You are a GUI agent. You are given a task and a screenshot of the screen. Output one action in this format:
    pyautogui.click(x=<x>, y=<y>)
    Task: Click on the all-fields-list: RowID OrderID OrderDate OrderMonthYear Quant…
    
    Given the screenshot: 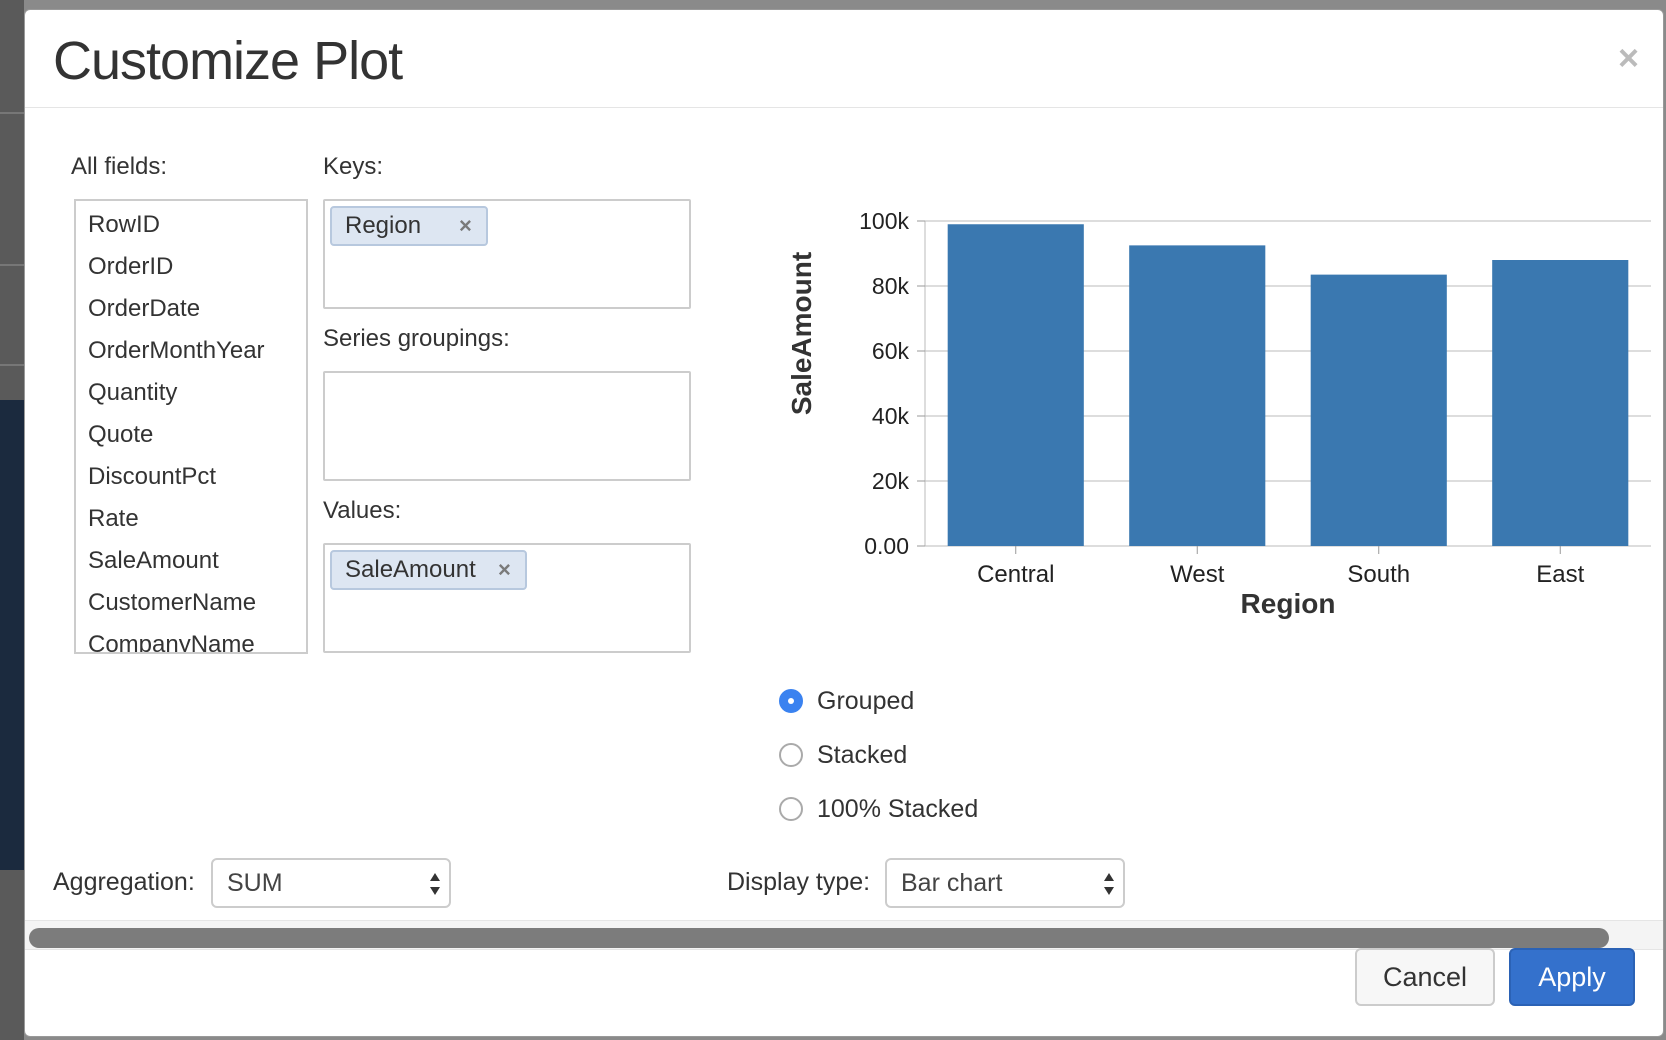 What is the action you would take?
    pyautogui.click(x=191, y=426)
    